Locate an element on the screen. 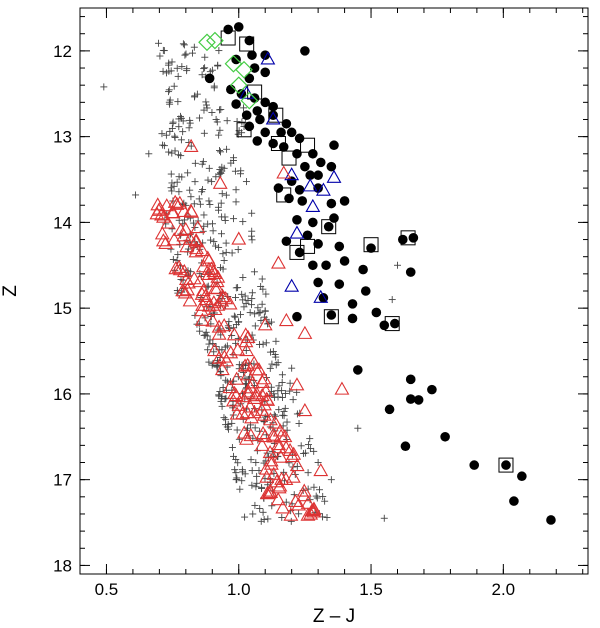  x-tick-label: 1.5 is located at coordinates (371, 589).